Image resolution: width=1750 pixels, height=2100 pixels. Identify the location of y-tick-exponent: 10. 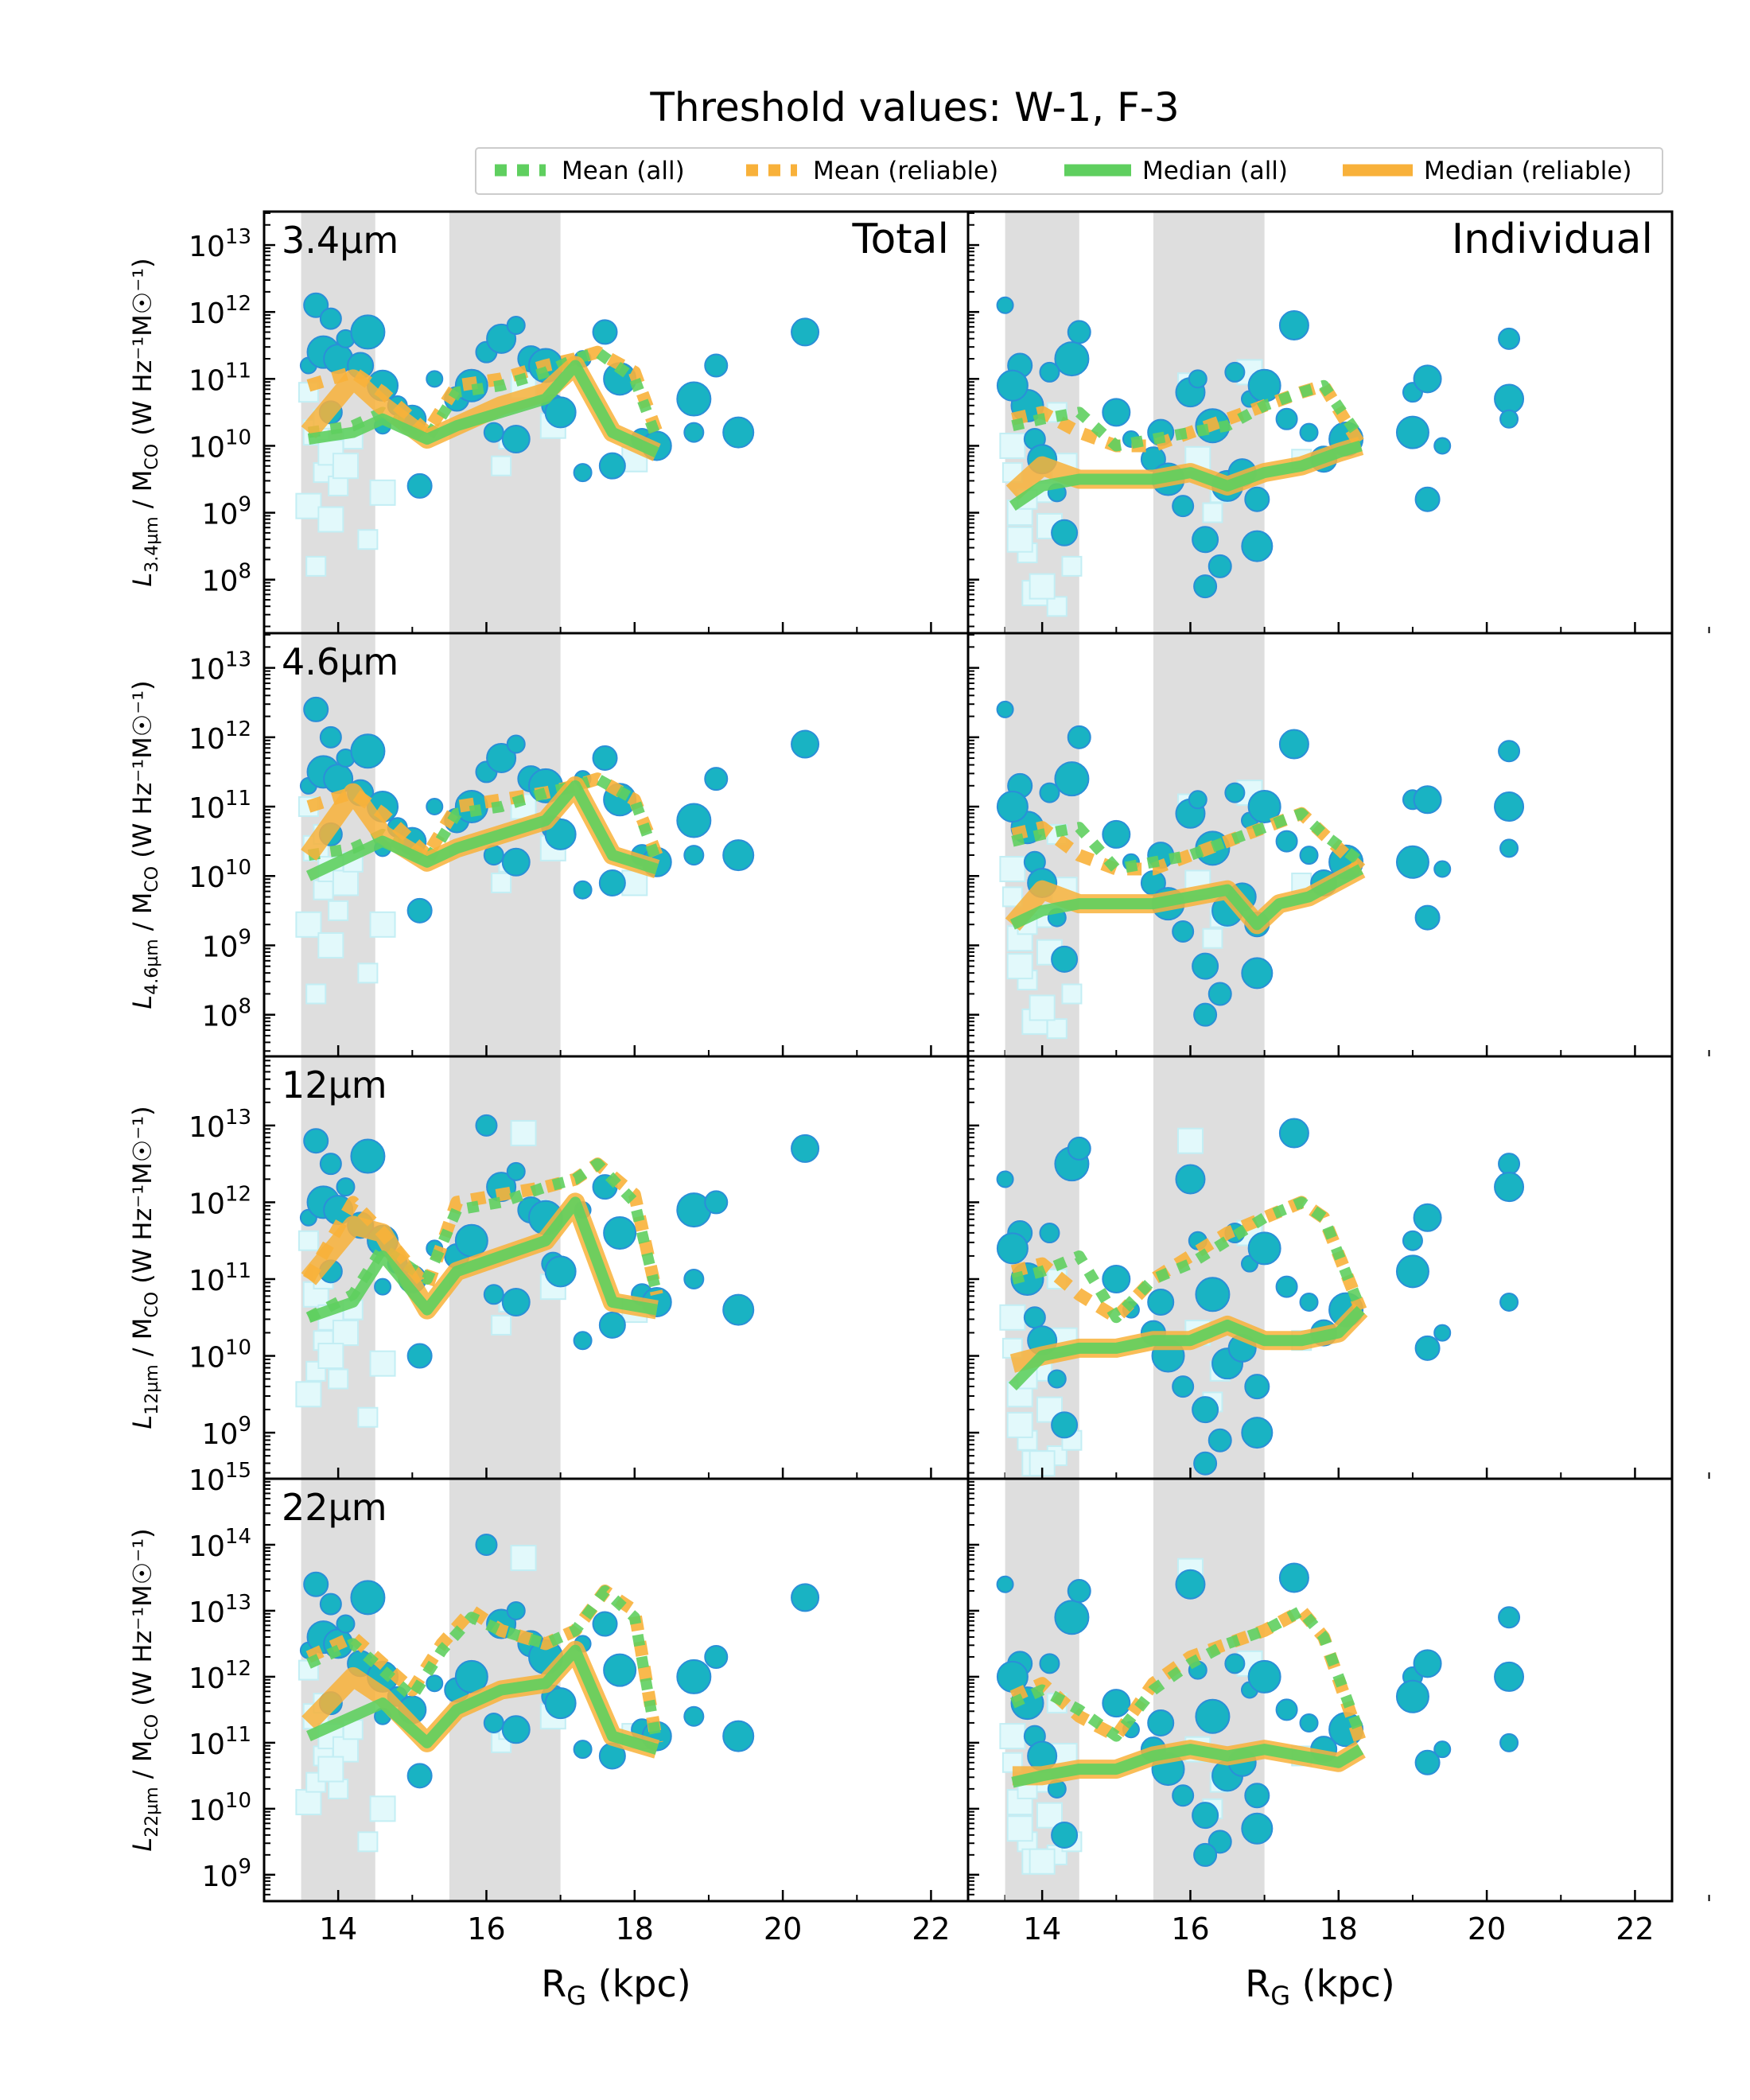
(238, 1348).